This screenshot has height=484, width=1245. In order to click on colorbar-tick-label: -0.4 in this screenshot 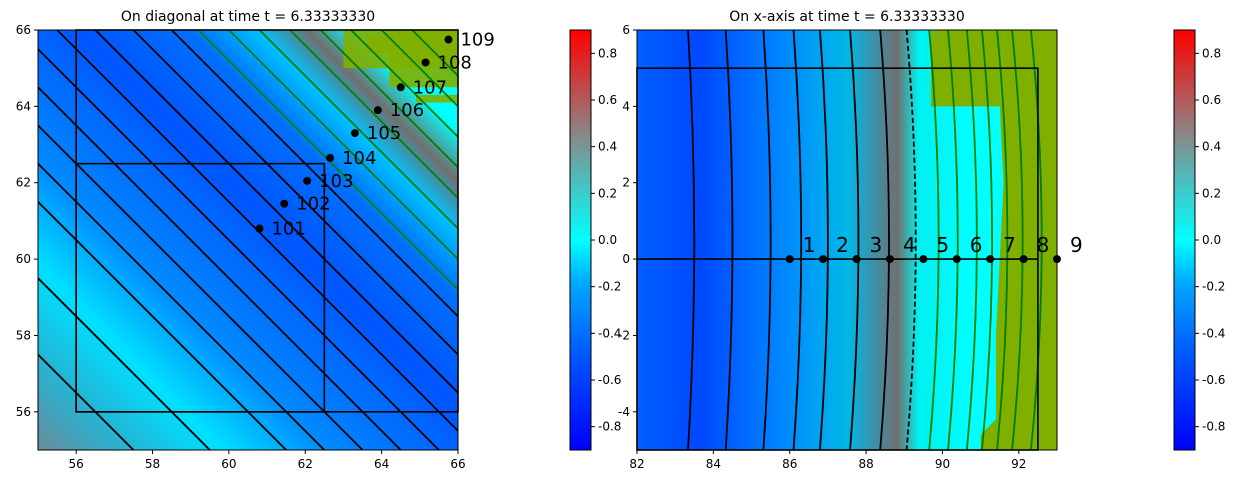, I will do `click(609, 333)`.